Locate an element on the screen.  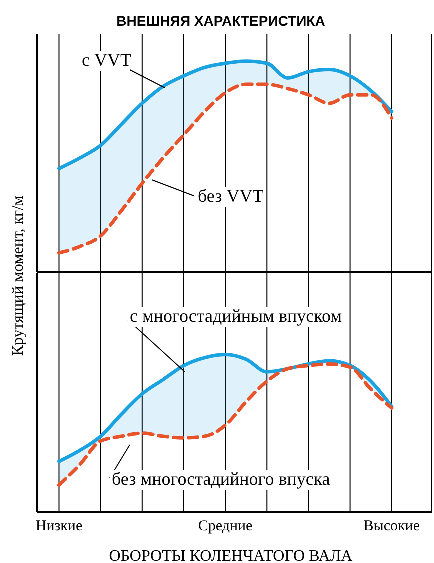
text: без VVT is located at coordinates (231, 196).